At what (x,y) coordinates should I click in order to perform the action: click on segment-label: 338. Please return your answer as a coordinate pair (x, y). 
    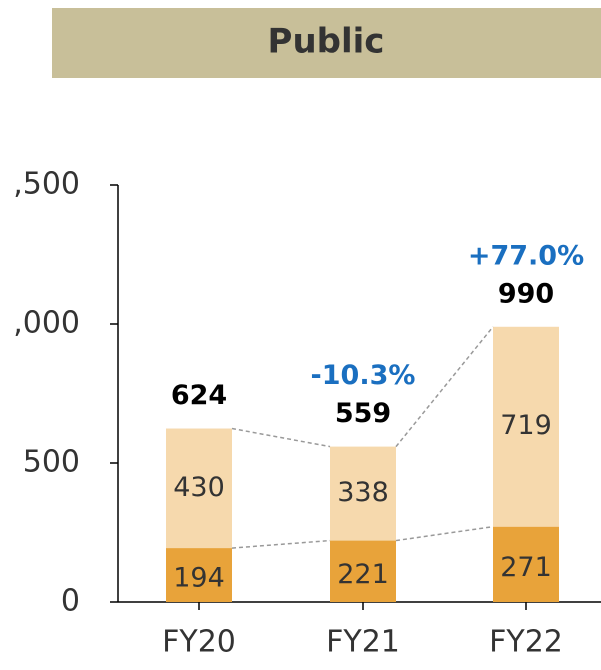
    Looking at the image, I should click on (363, 492).